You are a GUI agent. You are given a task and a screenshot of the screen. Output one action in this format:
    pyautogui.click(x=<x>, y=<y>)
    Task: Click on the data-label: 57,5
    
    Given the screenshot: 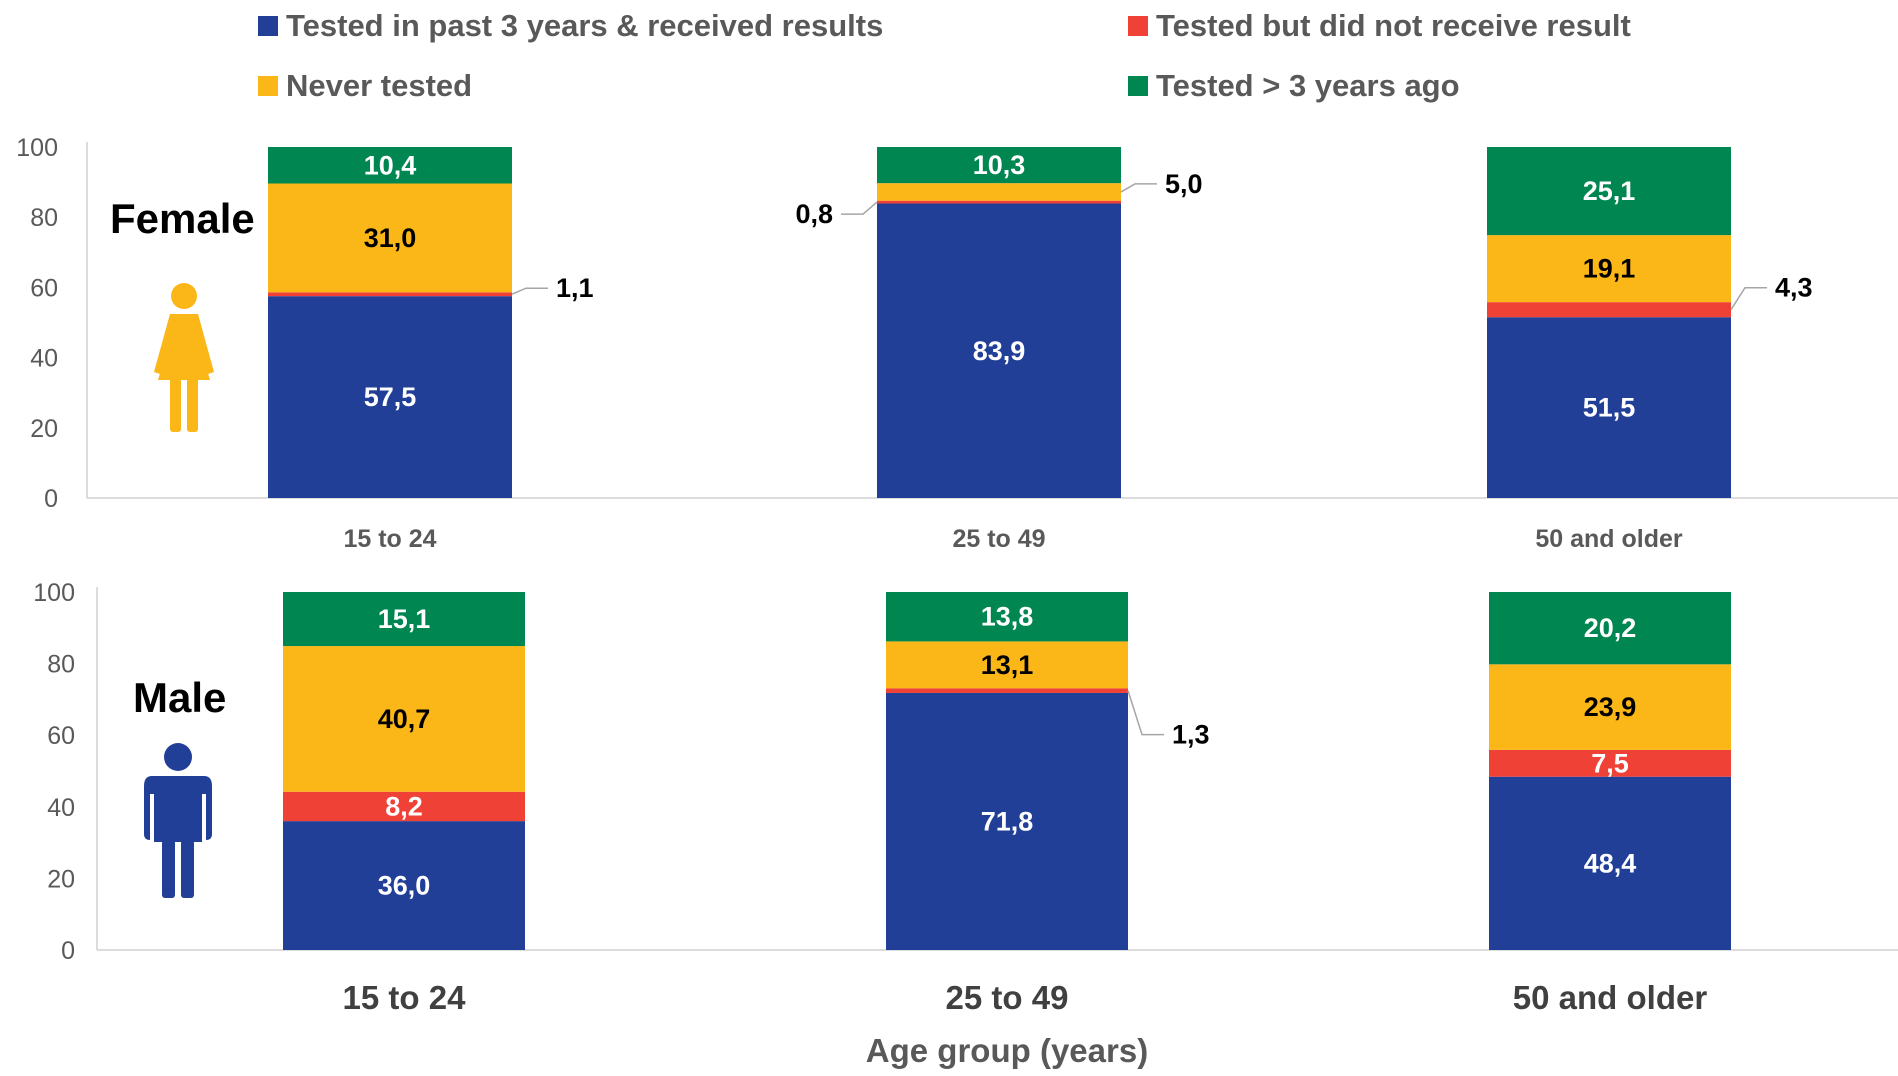 What is the action you would take?
    pyautogui.click(x=390, y=397)
    